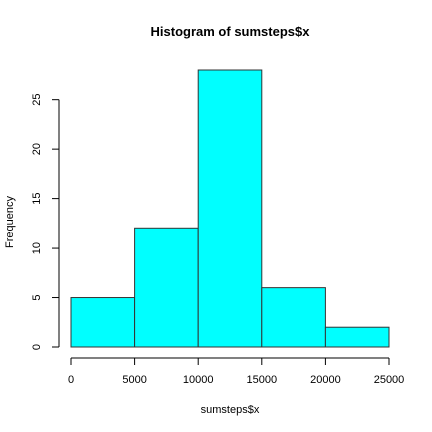  Describe the element at coordinates (37, 149) in the screenshot. I see `y-tick-label: 20` at that location.